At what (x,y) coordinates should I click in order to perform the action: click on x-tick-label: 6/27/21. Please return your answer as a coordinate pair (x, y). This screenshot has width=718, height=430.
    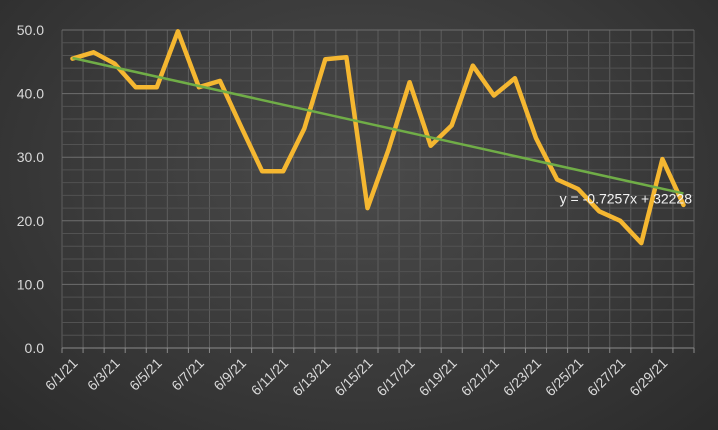
    Looking at the image, I should click on (606, 377).